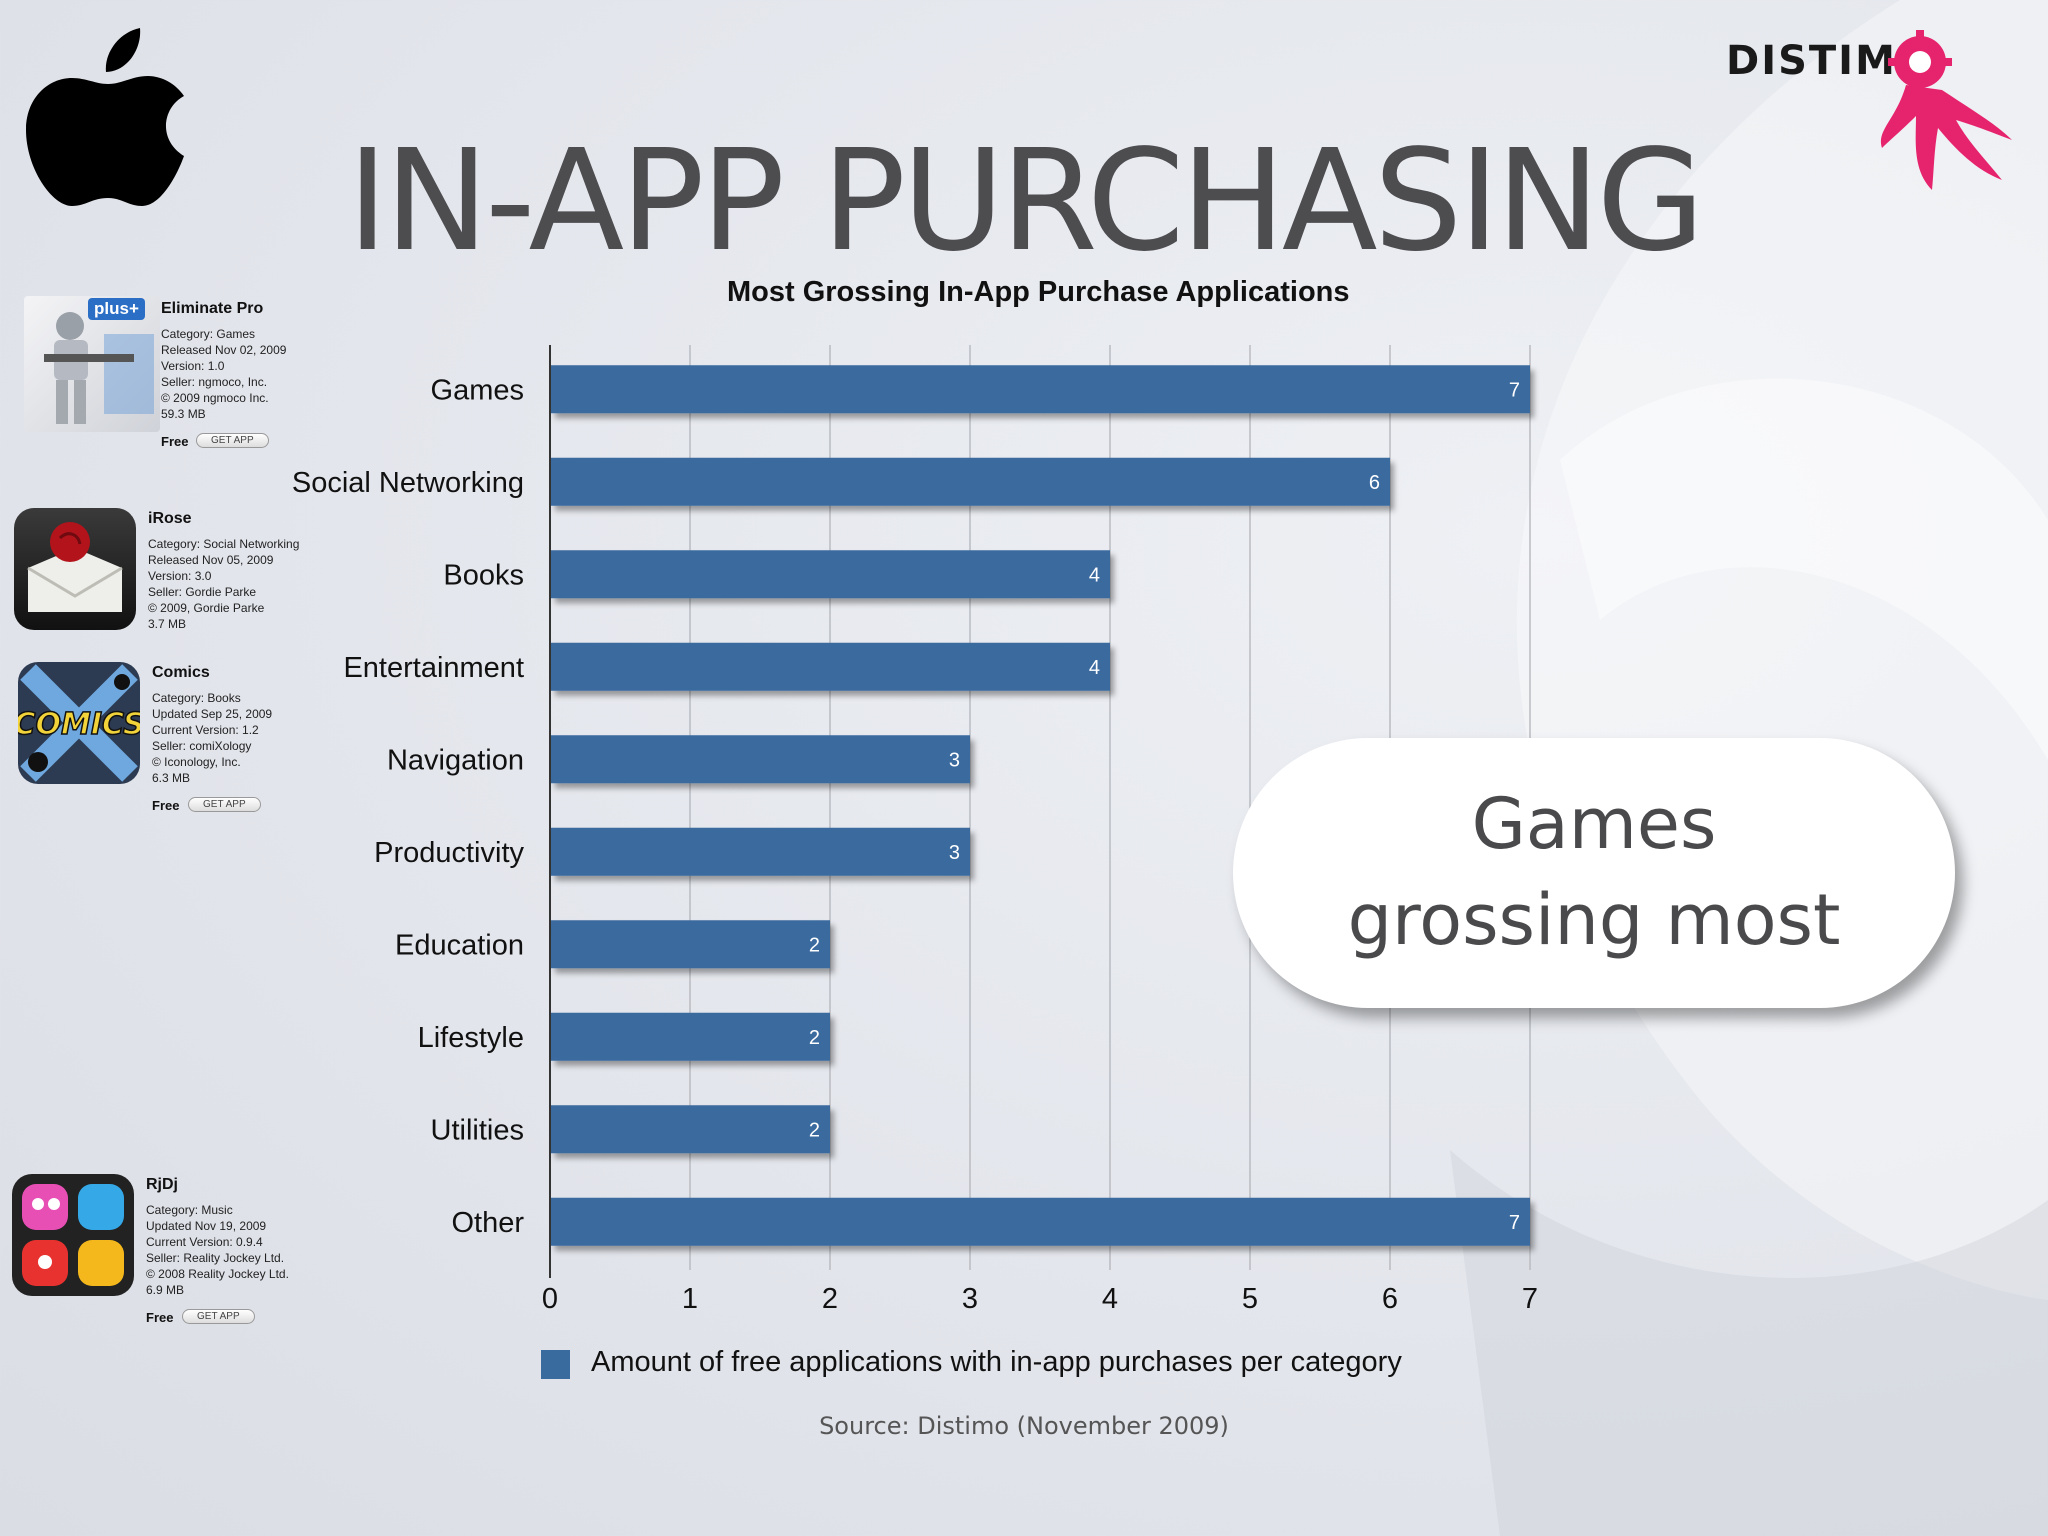 This screenshot has width=2048, height=1536. Describe the element at coordinates (105, 117) in the screenshot. I see `apple-logo-icon` at that location.